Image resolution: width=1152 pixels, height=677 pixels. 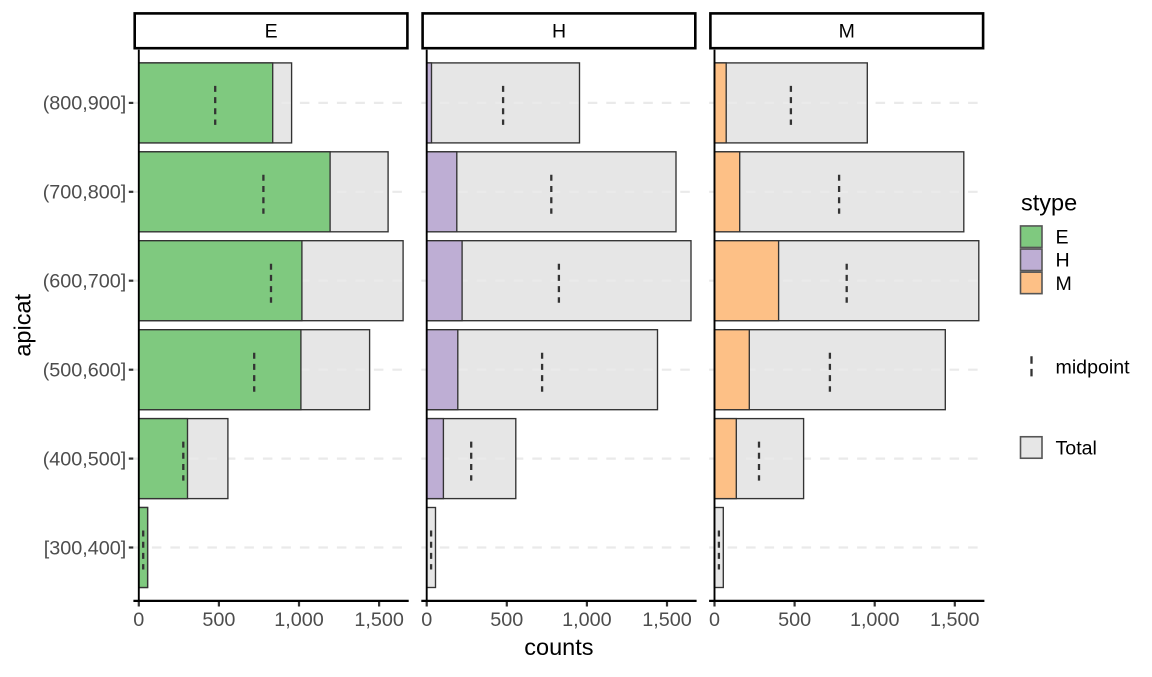 I want to click on svg-text: counts, so click(x=558, y=647).